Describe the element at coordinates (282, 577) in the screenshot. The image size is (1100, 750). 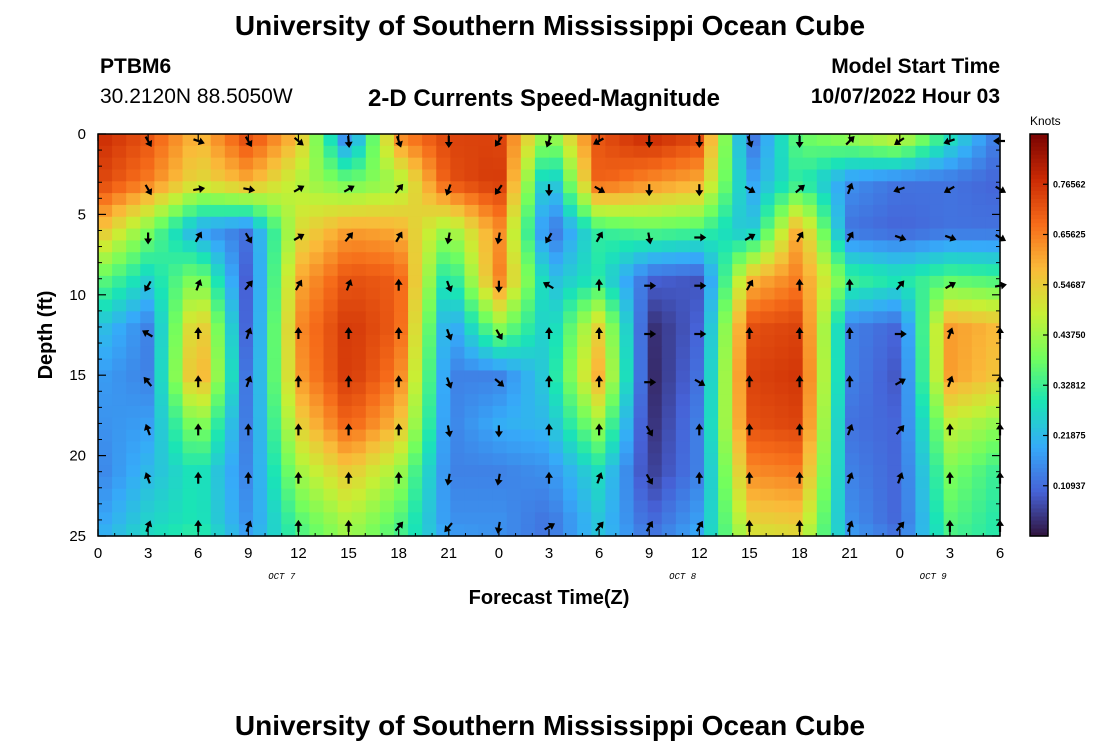
I see `date-label: OCT 7` at that location.